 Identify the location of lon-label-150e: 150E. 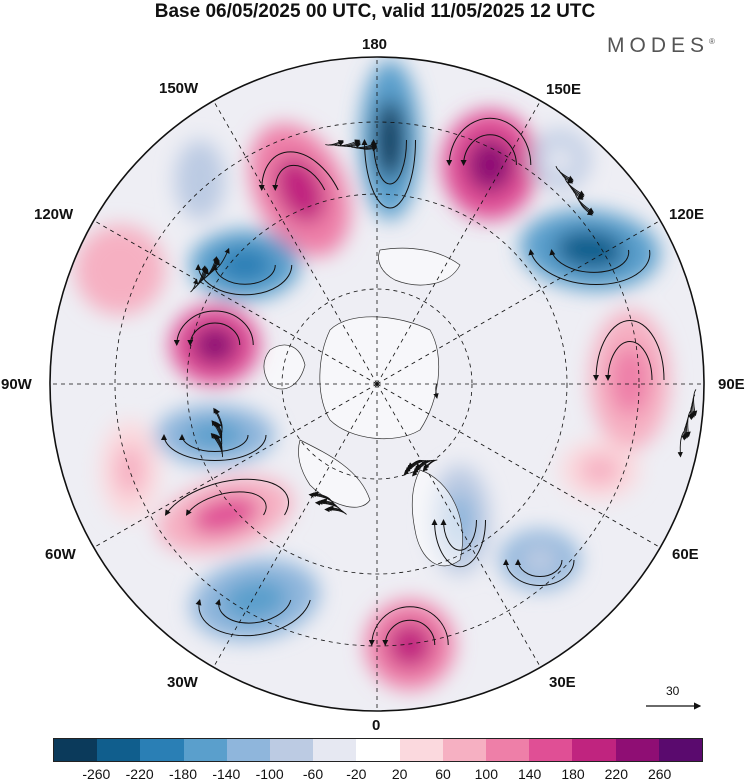
(564, 89).